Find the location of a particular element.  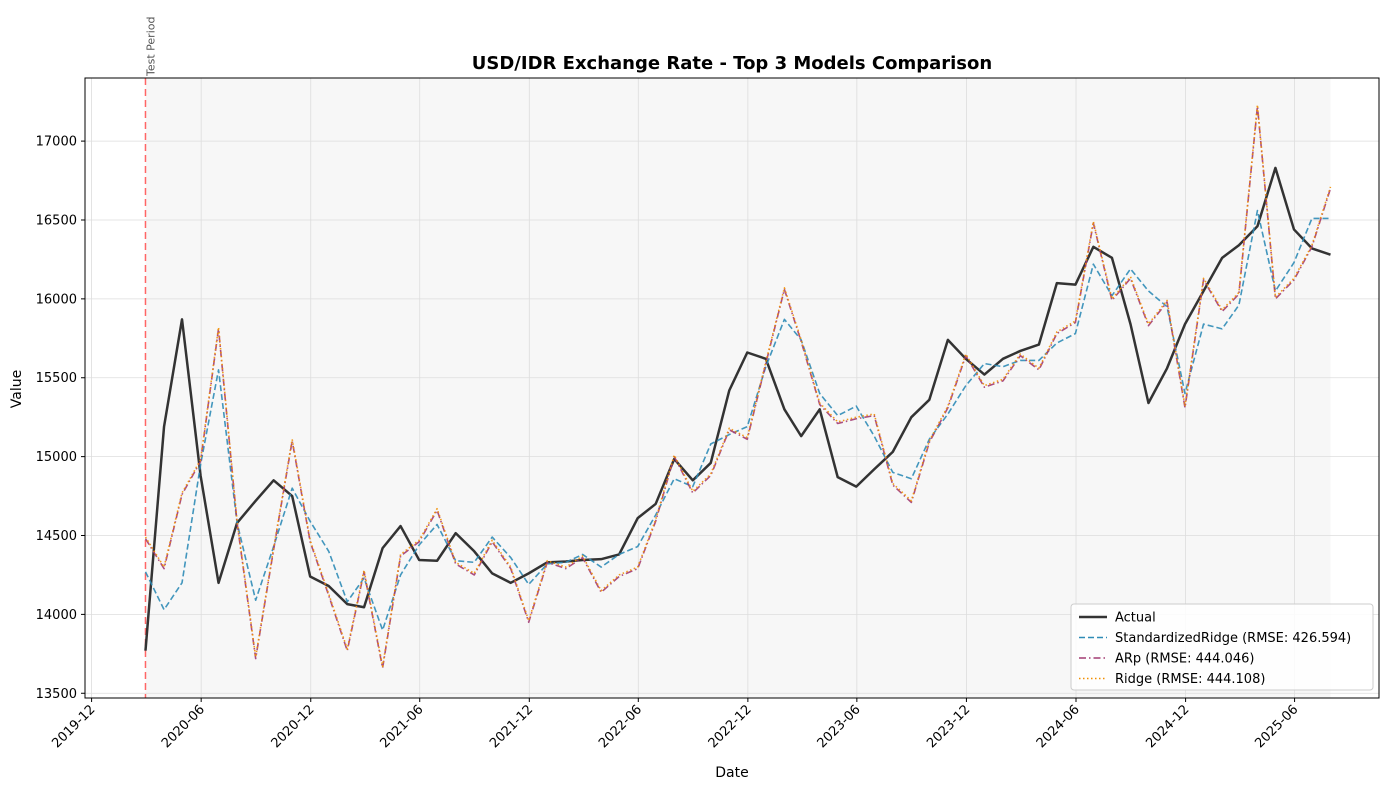

y-tick-label: 13500 is located at coordinates (56, 694).